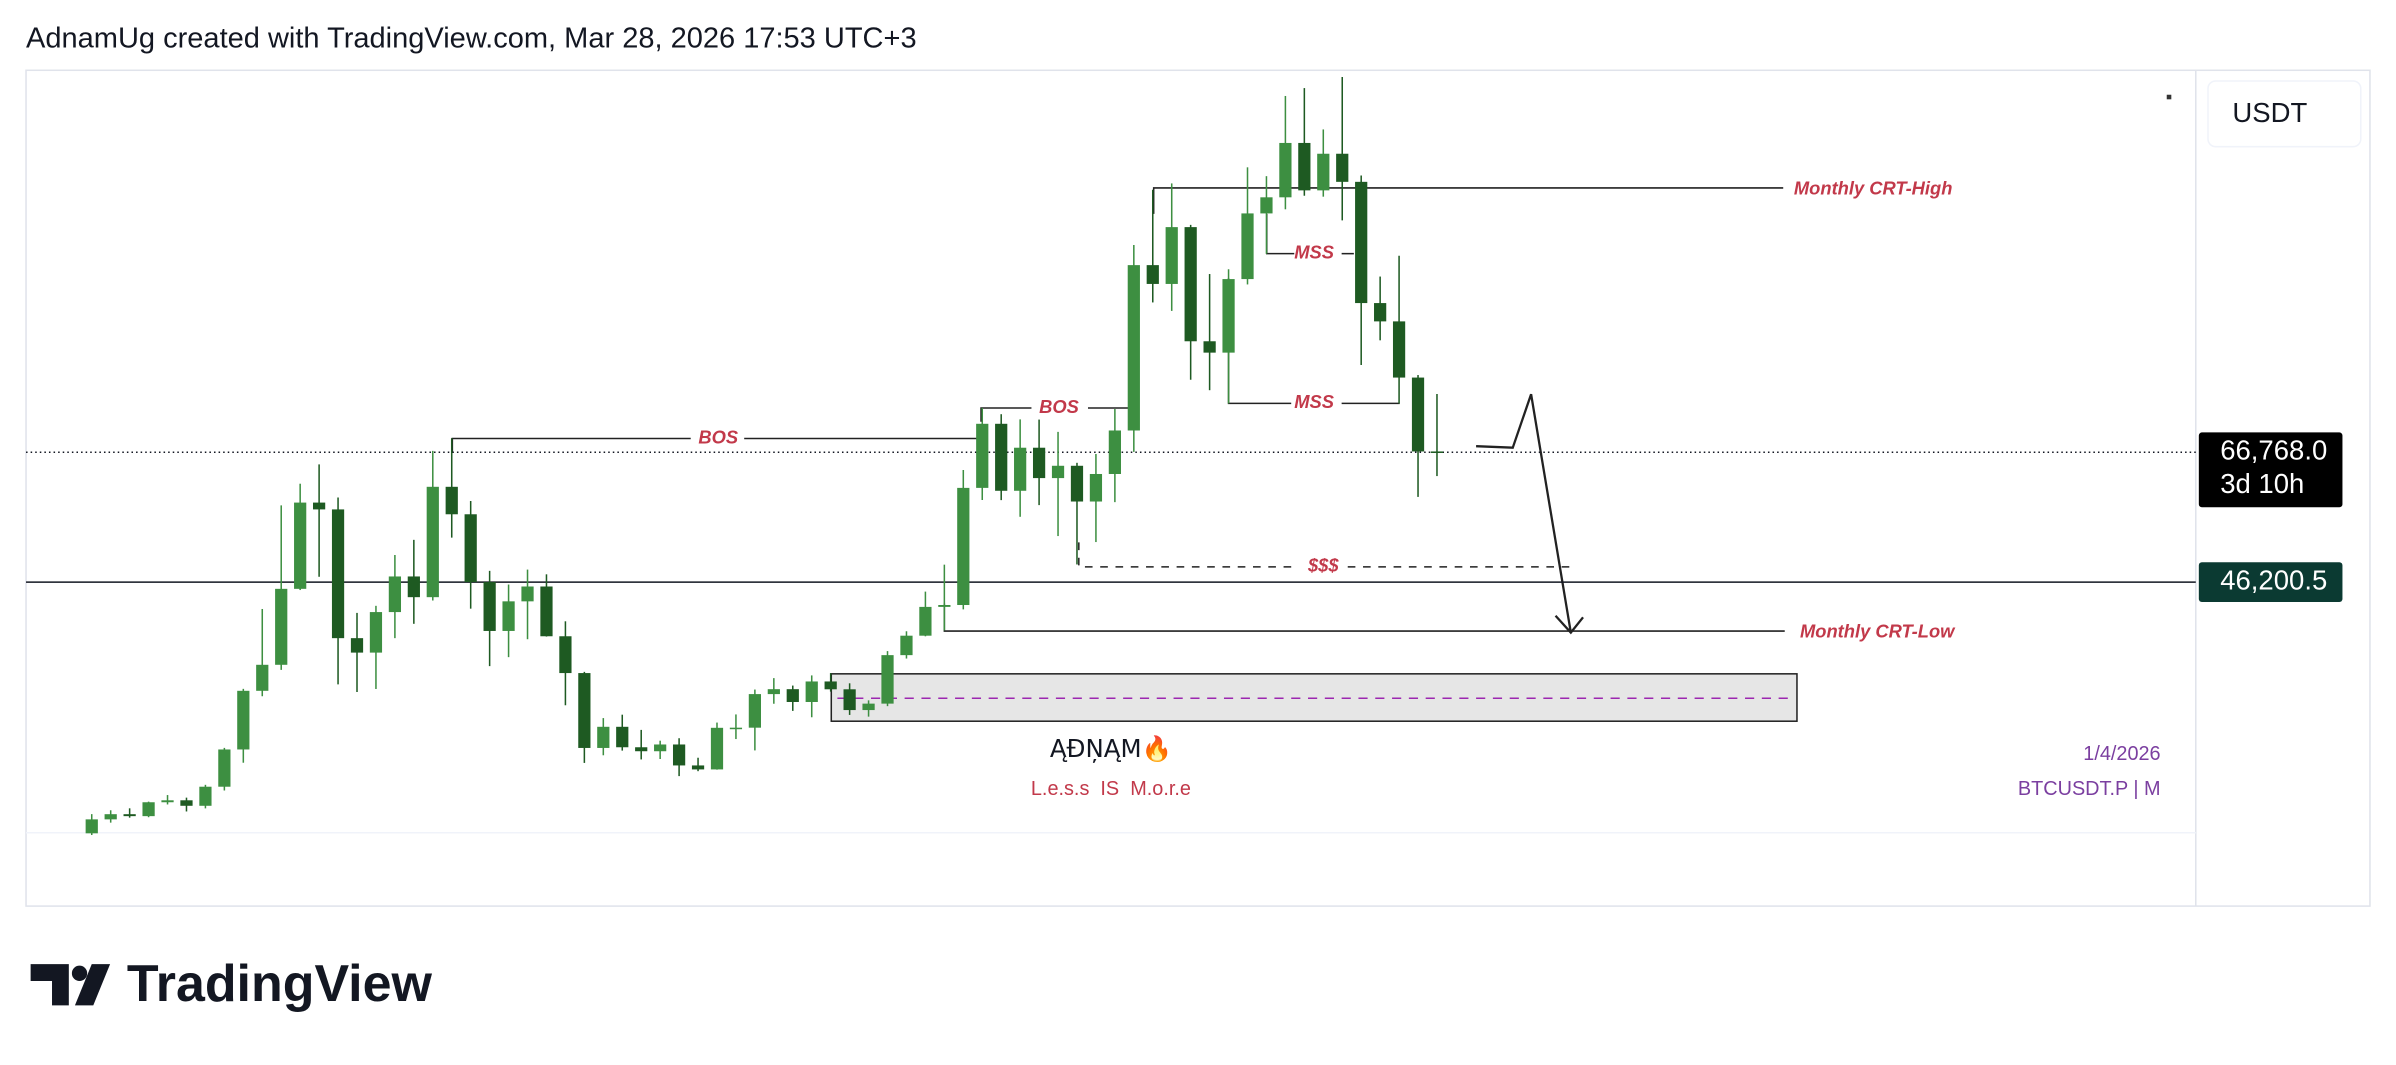 The width and height of the screenshot is (2396, 1065). I want to click on currency: USDT, so click(2269, 112).